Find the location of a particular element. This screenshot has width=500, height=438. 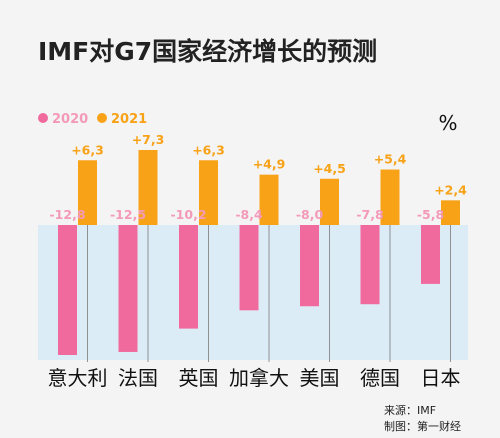

value-label-2021-4: +4,5 is located at coordinates (329, 168).